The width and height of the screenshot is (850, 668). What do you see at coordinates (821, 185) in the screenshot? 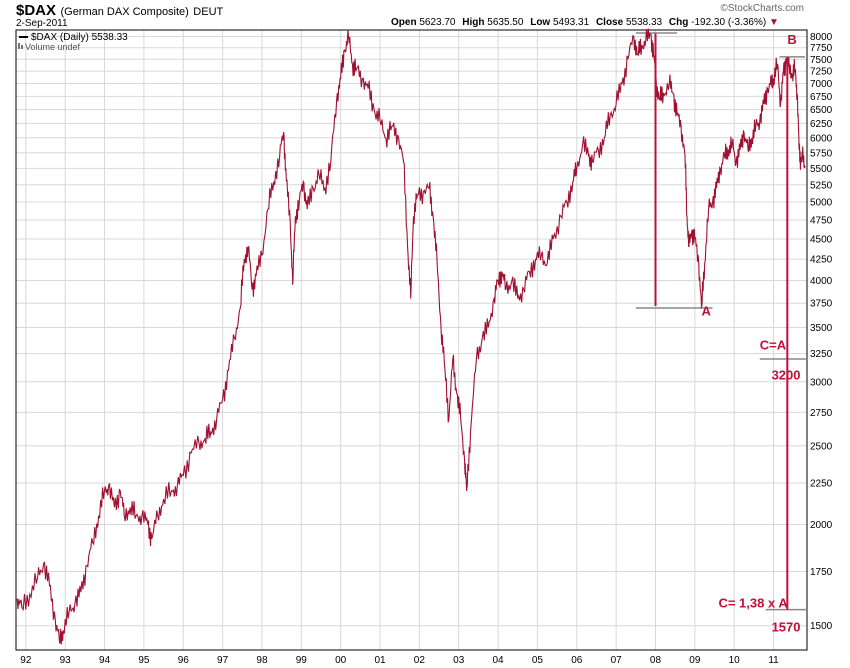
I see `y-tick-label: 5250` at bounding box center [821, 185].